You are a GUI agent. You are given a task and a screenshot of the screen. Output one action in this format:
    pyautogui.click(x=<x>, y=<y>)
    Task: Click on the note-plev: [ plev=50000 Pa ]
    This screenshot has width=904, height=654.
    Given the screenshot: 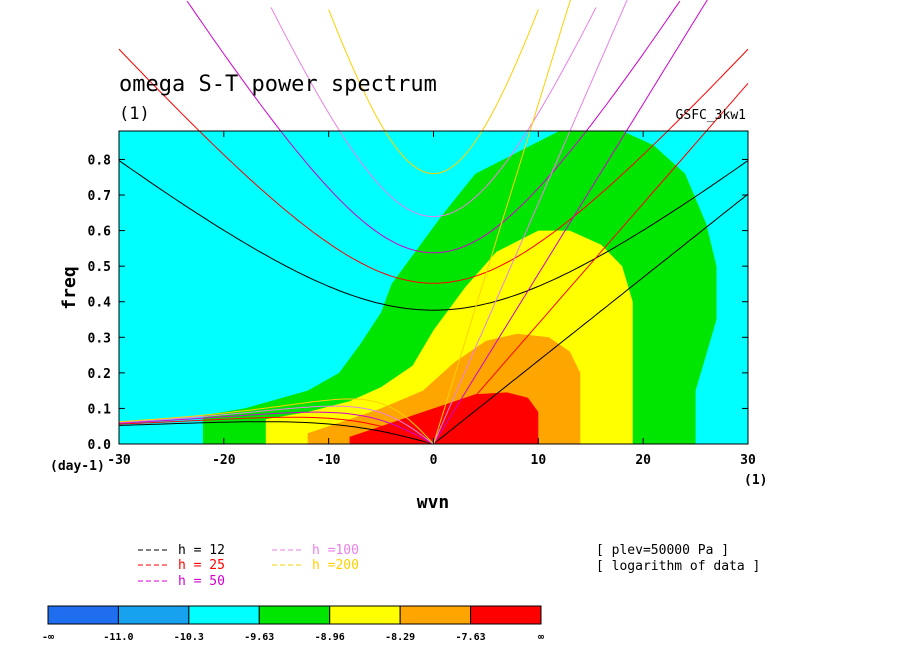 What is the action you would take?
    pyautogui.click(x=662, y=550)
    